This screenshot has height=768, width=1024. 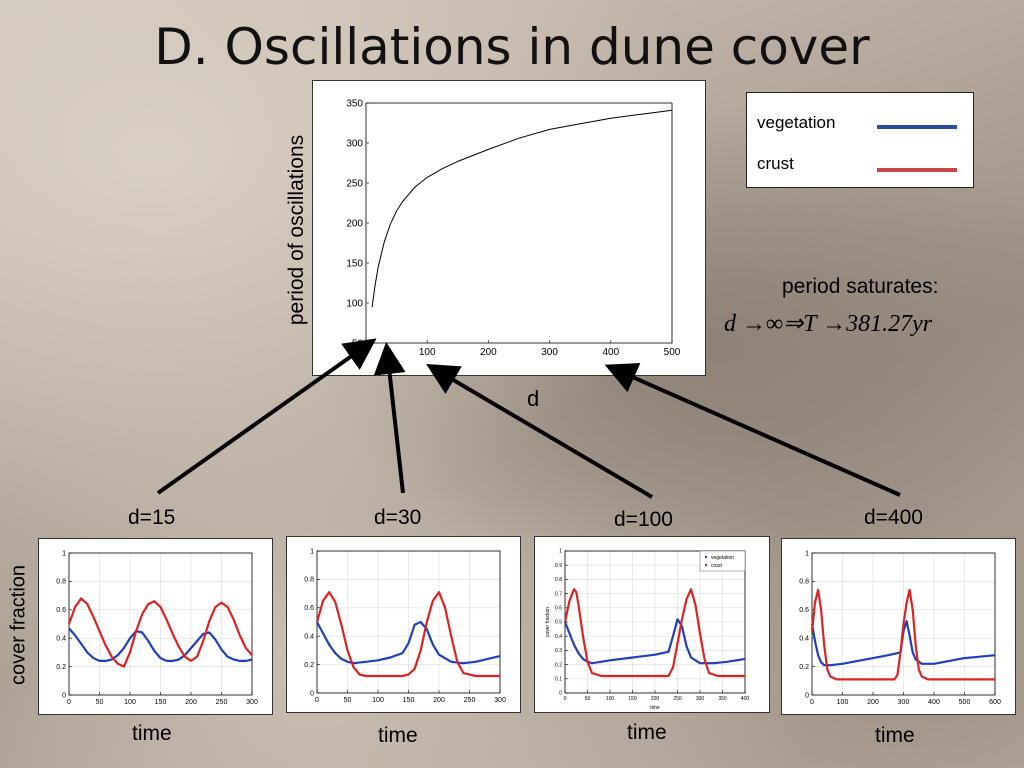 I want to click on panel-d100-y-label: cover fraction, so click(x=548, y=622).